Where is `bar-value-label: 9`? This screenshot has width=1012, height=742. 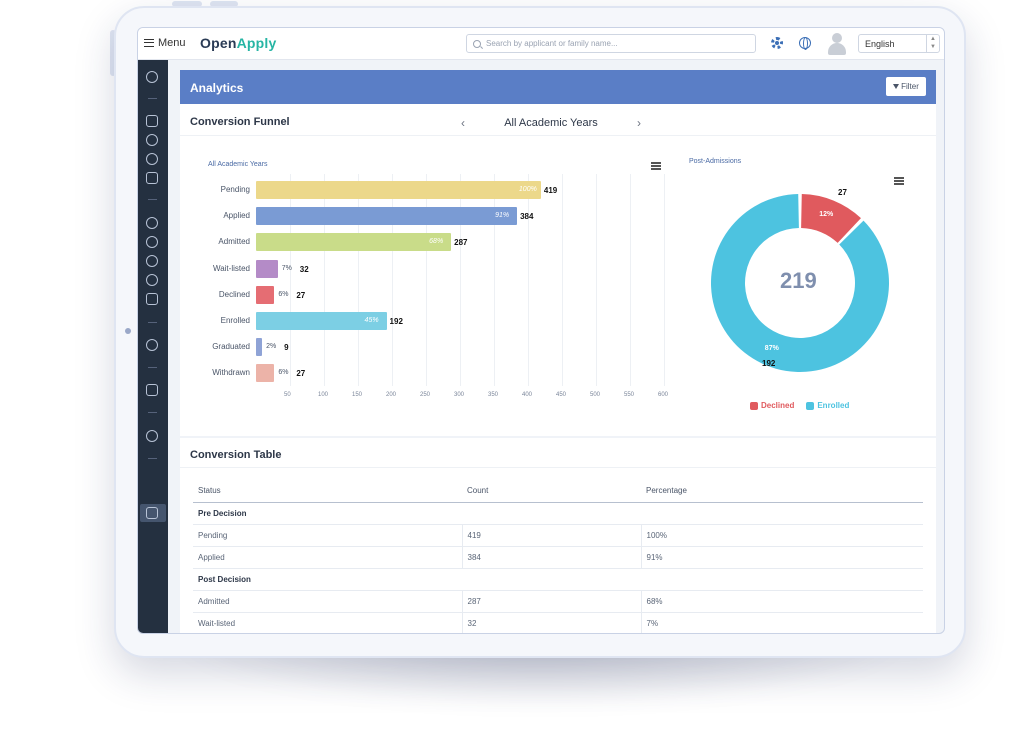
bar-value-label: 9 is located at coordinates (286, 348).